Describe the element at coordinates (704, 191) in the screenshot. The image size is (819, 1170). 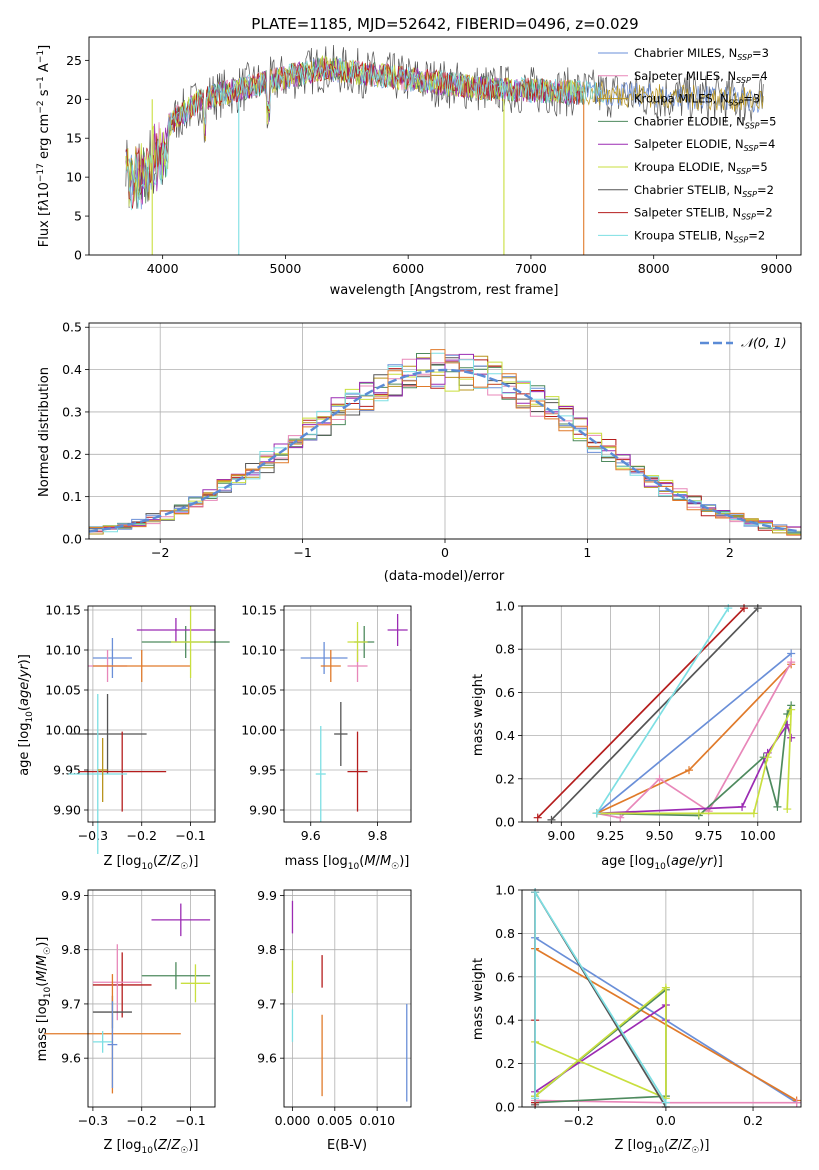
I see `legend-entry: Chabrier STELIB, NSSP=2` at that location.